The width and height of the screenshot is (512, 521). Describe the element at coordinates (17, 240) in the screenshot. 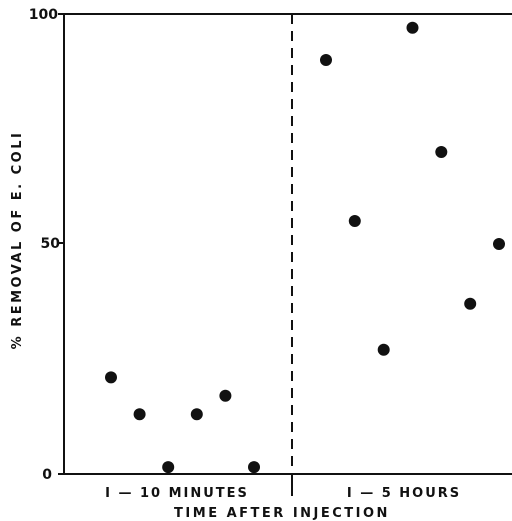

I see `y-axis-title: % REMOVAL OF E. COLI` at that location.